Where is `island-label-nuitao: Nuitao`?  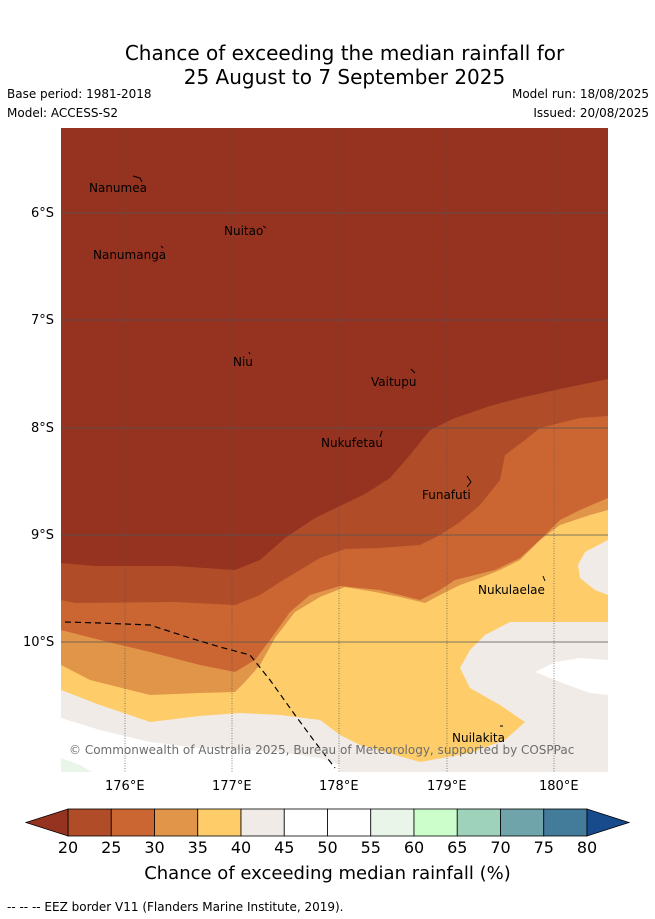 island-label-nuitao: Nuitao is located at coordinates (243, 231).